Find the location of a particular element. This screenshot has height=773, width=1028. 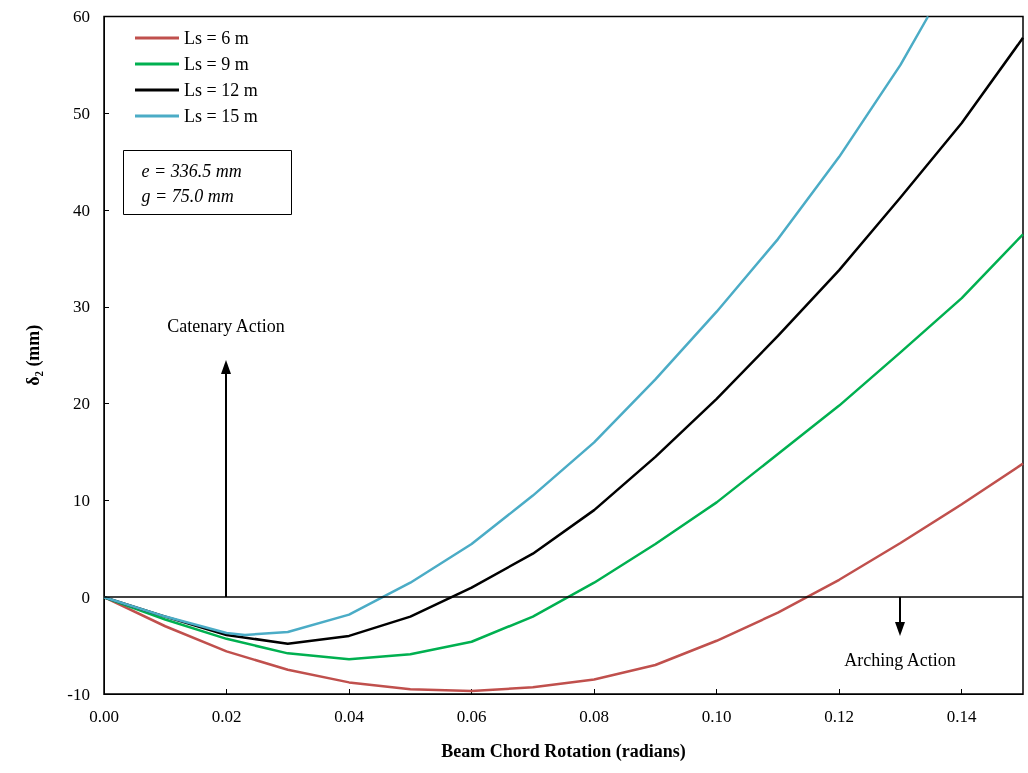

y-tick-label: 20 is located at coordinates (81, 404).